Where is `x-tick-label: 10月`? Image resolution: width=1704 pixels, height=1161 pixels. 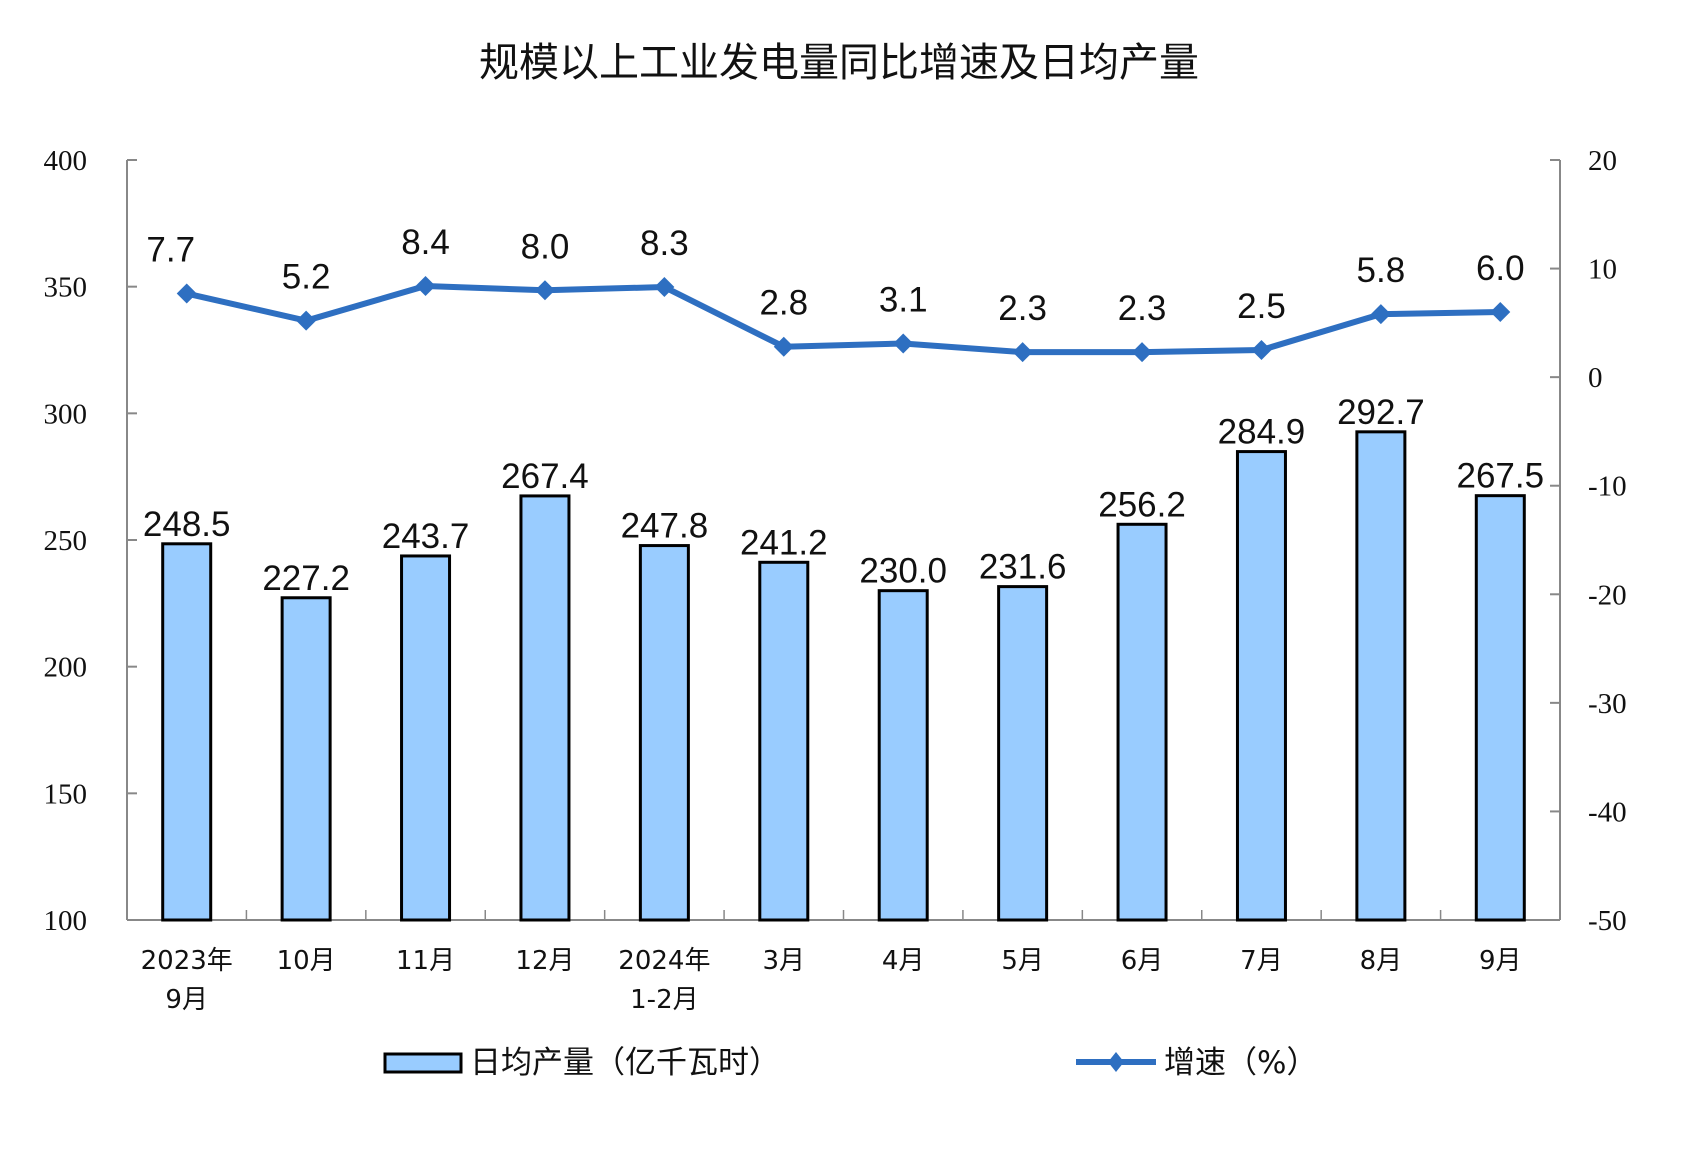 x-tick-label: 10月 is located at coordinates (306, 961).